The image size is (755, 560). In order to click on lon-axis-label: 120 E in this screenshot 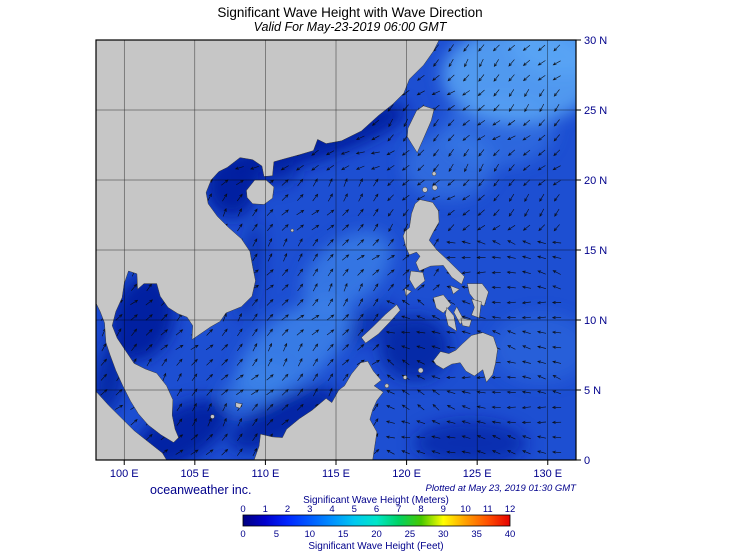, I will do `click(406, 474)`.